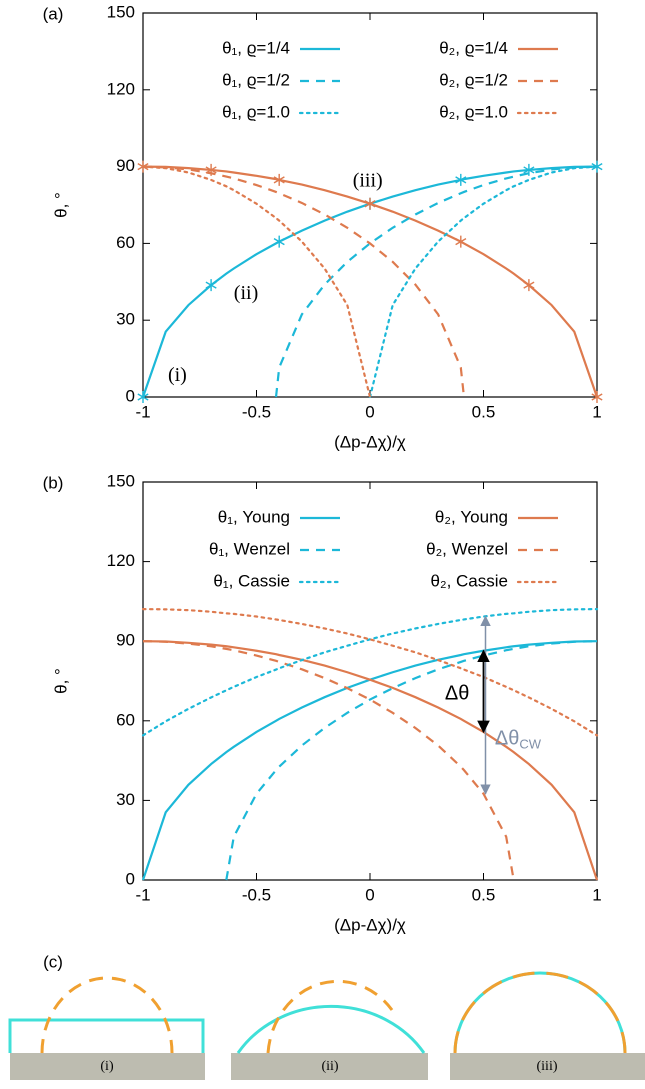 This screenshot has width=645, height=1089. I want to click on legend-label: θ₂, ϱ=1.0, so click(473, 111).